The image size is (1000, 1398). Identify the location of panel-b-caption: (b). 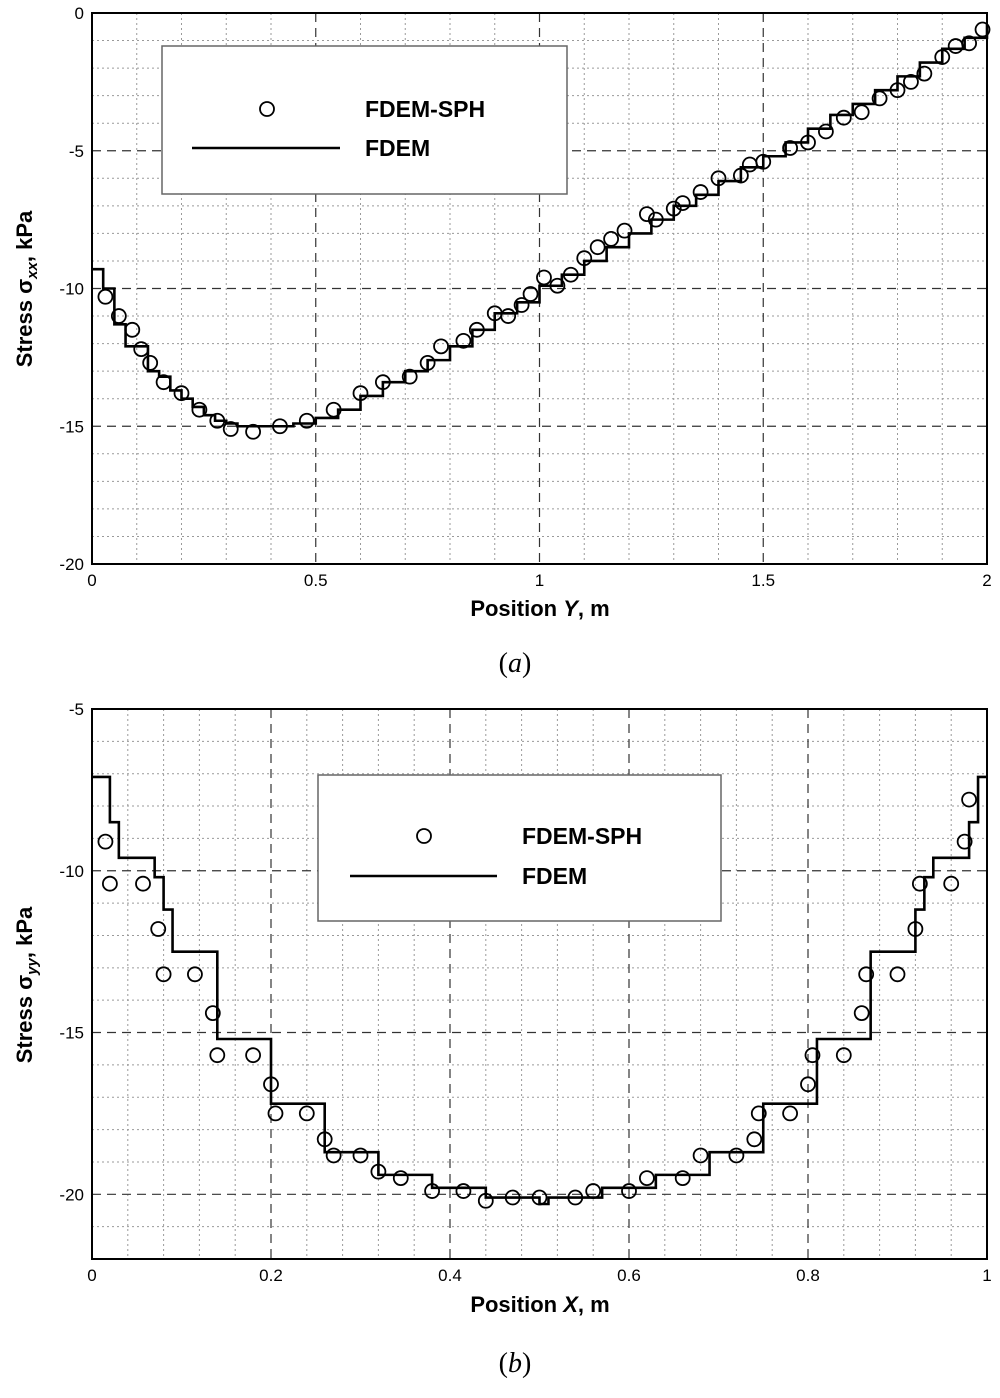
(515, 1363).